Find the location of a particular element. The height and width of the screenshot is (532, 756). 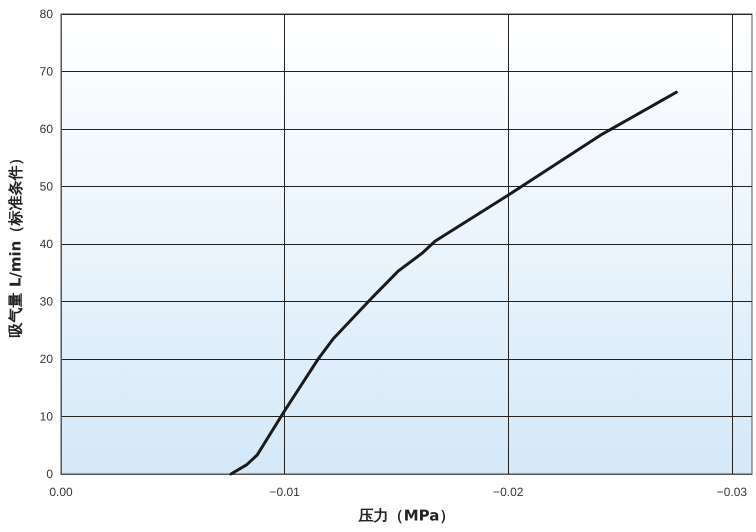

x-tick-label: −0.03 is located at coordinates (732, 492).